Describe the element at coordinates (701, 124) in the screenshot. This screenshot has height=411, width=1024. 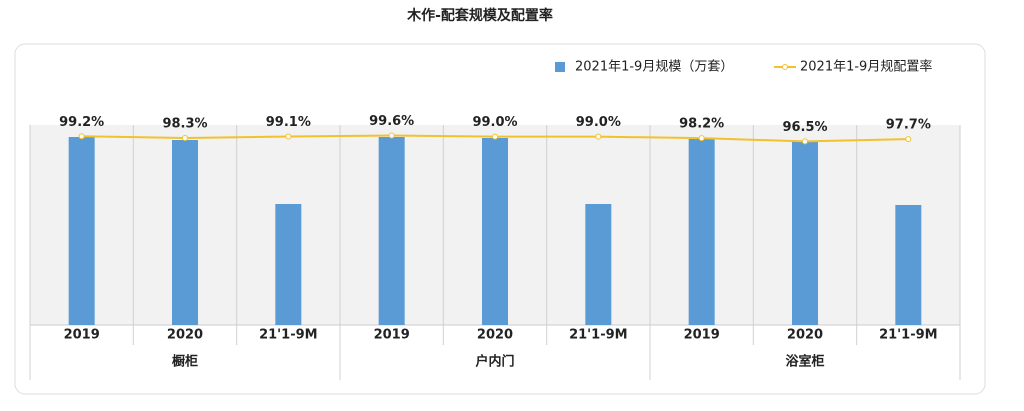
I see `data-label: 98.2%` at that location.